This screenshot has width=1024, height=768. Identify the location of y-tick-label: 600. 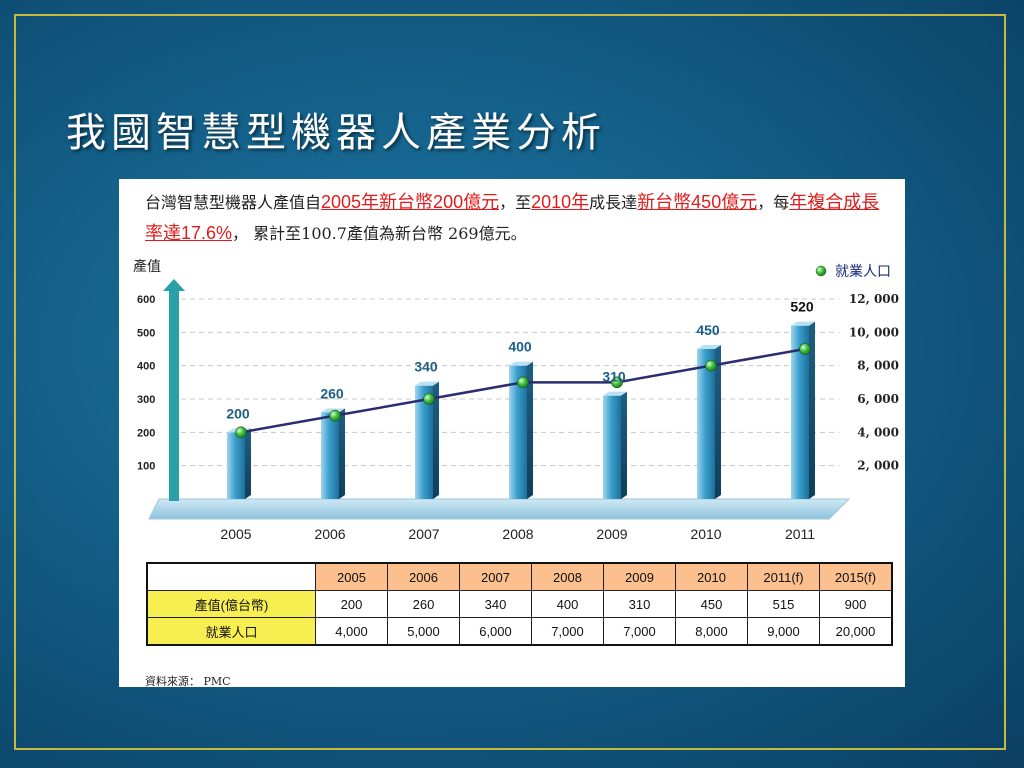
(146, 300).